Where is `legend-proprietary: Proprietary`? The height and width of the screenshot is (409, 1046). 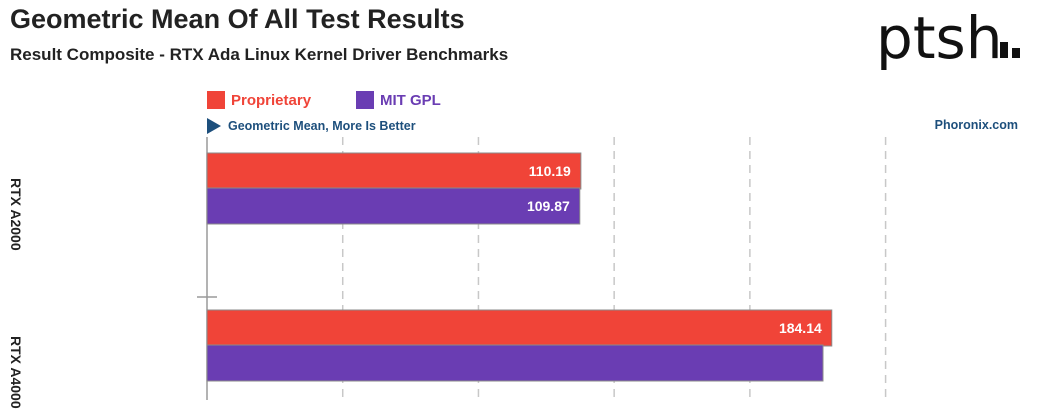 legend-proprietary: Proprietary is located at coordinates (259, 100).